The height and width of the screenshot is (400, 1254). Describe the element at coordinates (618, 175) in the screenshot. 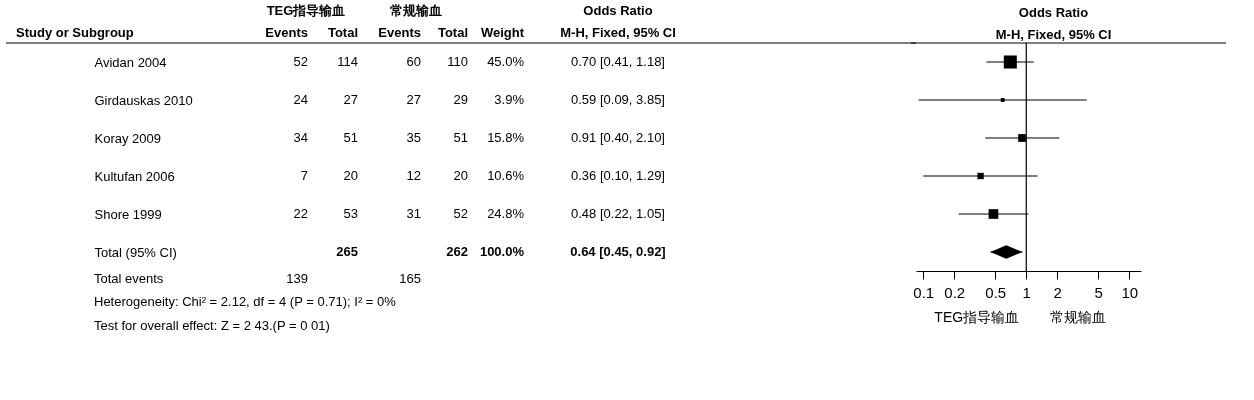

I see `text: 0.36 [0.10, 1.29]` at that location.